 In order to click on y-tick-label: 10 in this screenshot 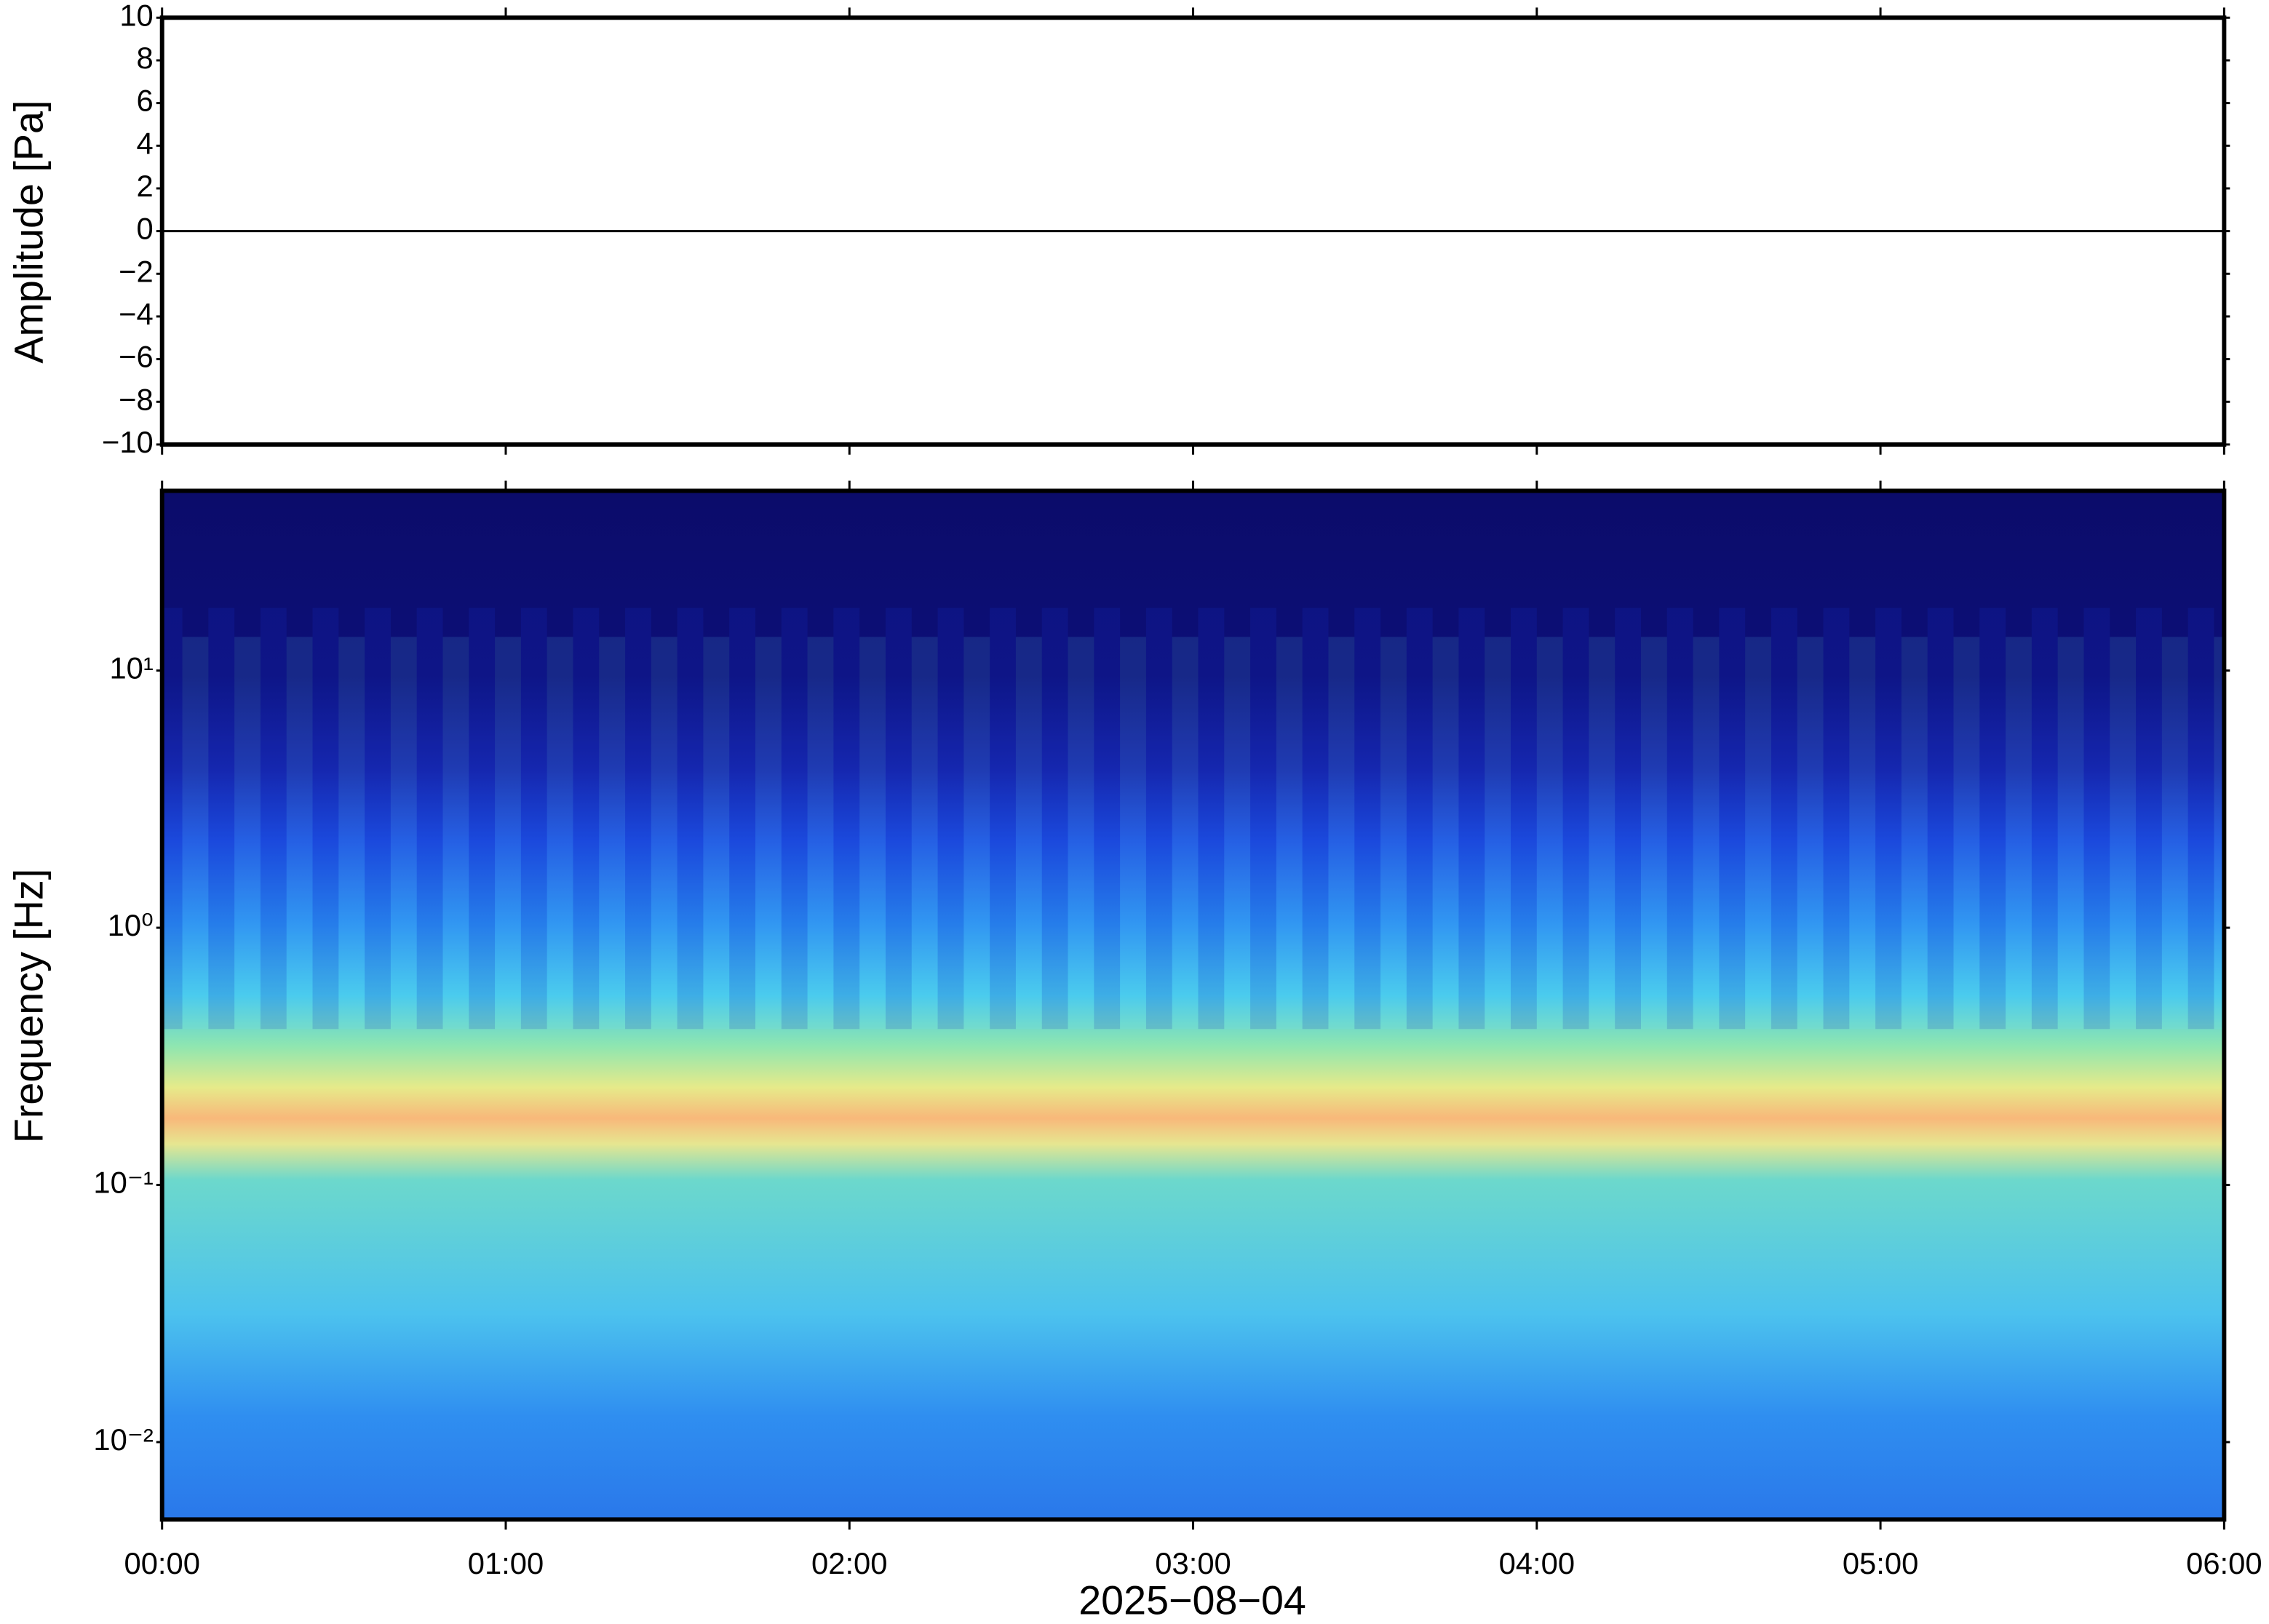, I will do `click(136, 16)`.